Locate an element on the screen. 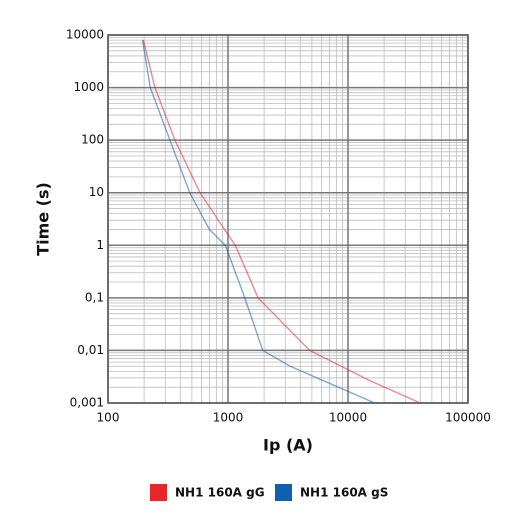 The width and height of the screenshot is (525, 518). y-axis-title: Time (s) is located at coordinates (43, 219).